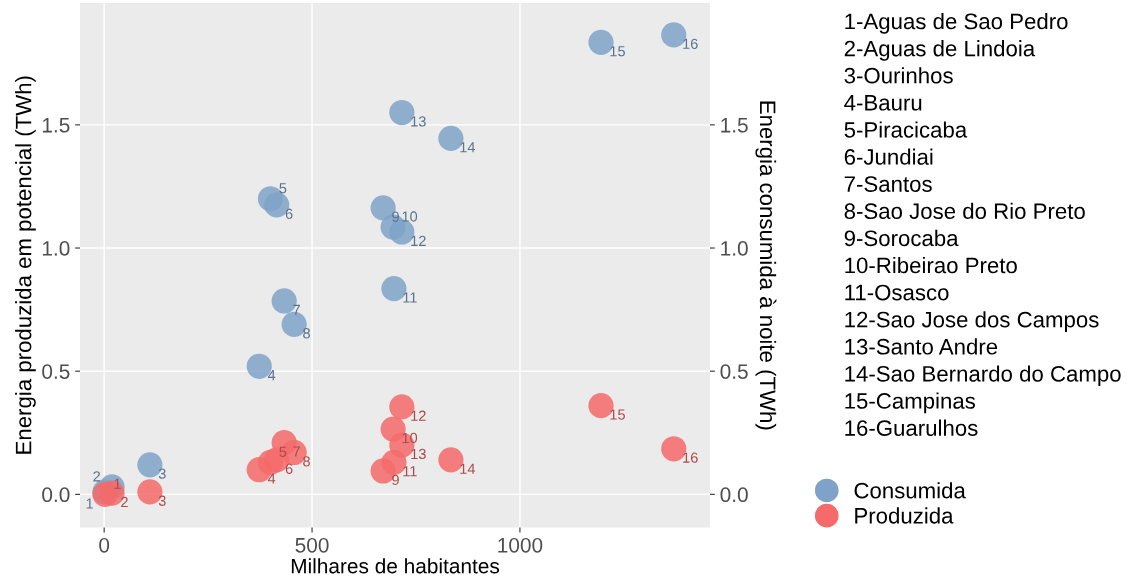 This screenshot has height=583, width=1137. Describe the element at coordinates (897, 292) in the screenshot. I see `text: 11-Osasco` at that location.